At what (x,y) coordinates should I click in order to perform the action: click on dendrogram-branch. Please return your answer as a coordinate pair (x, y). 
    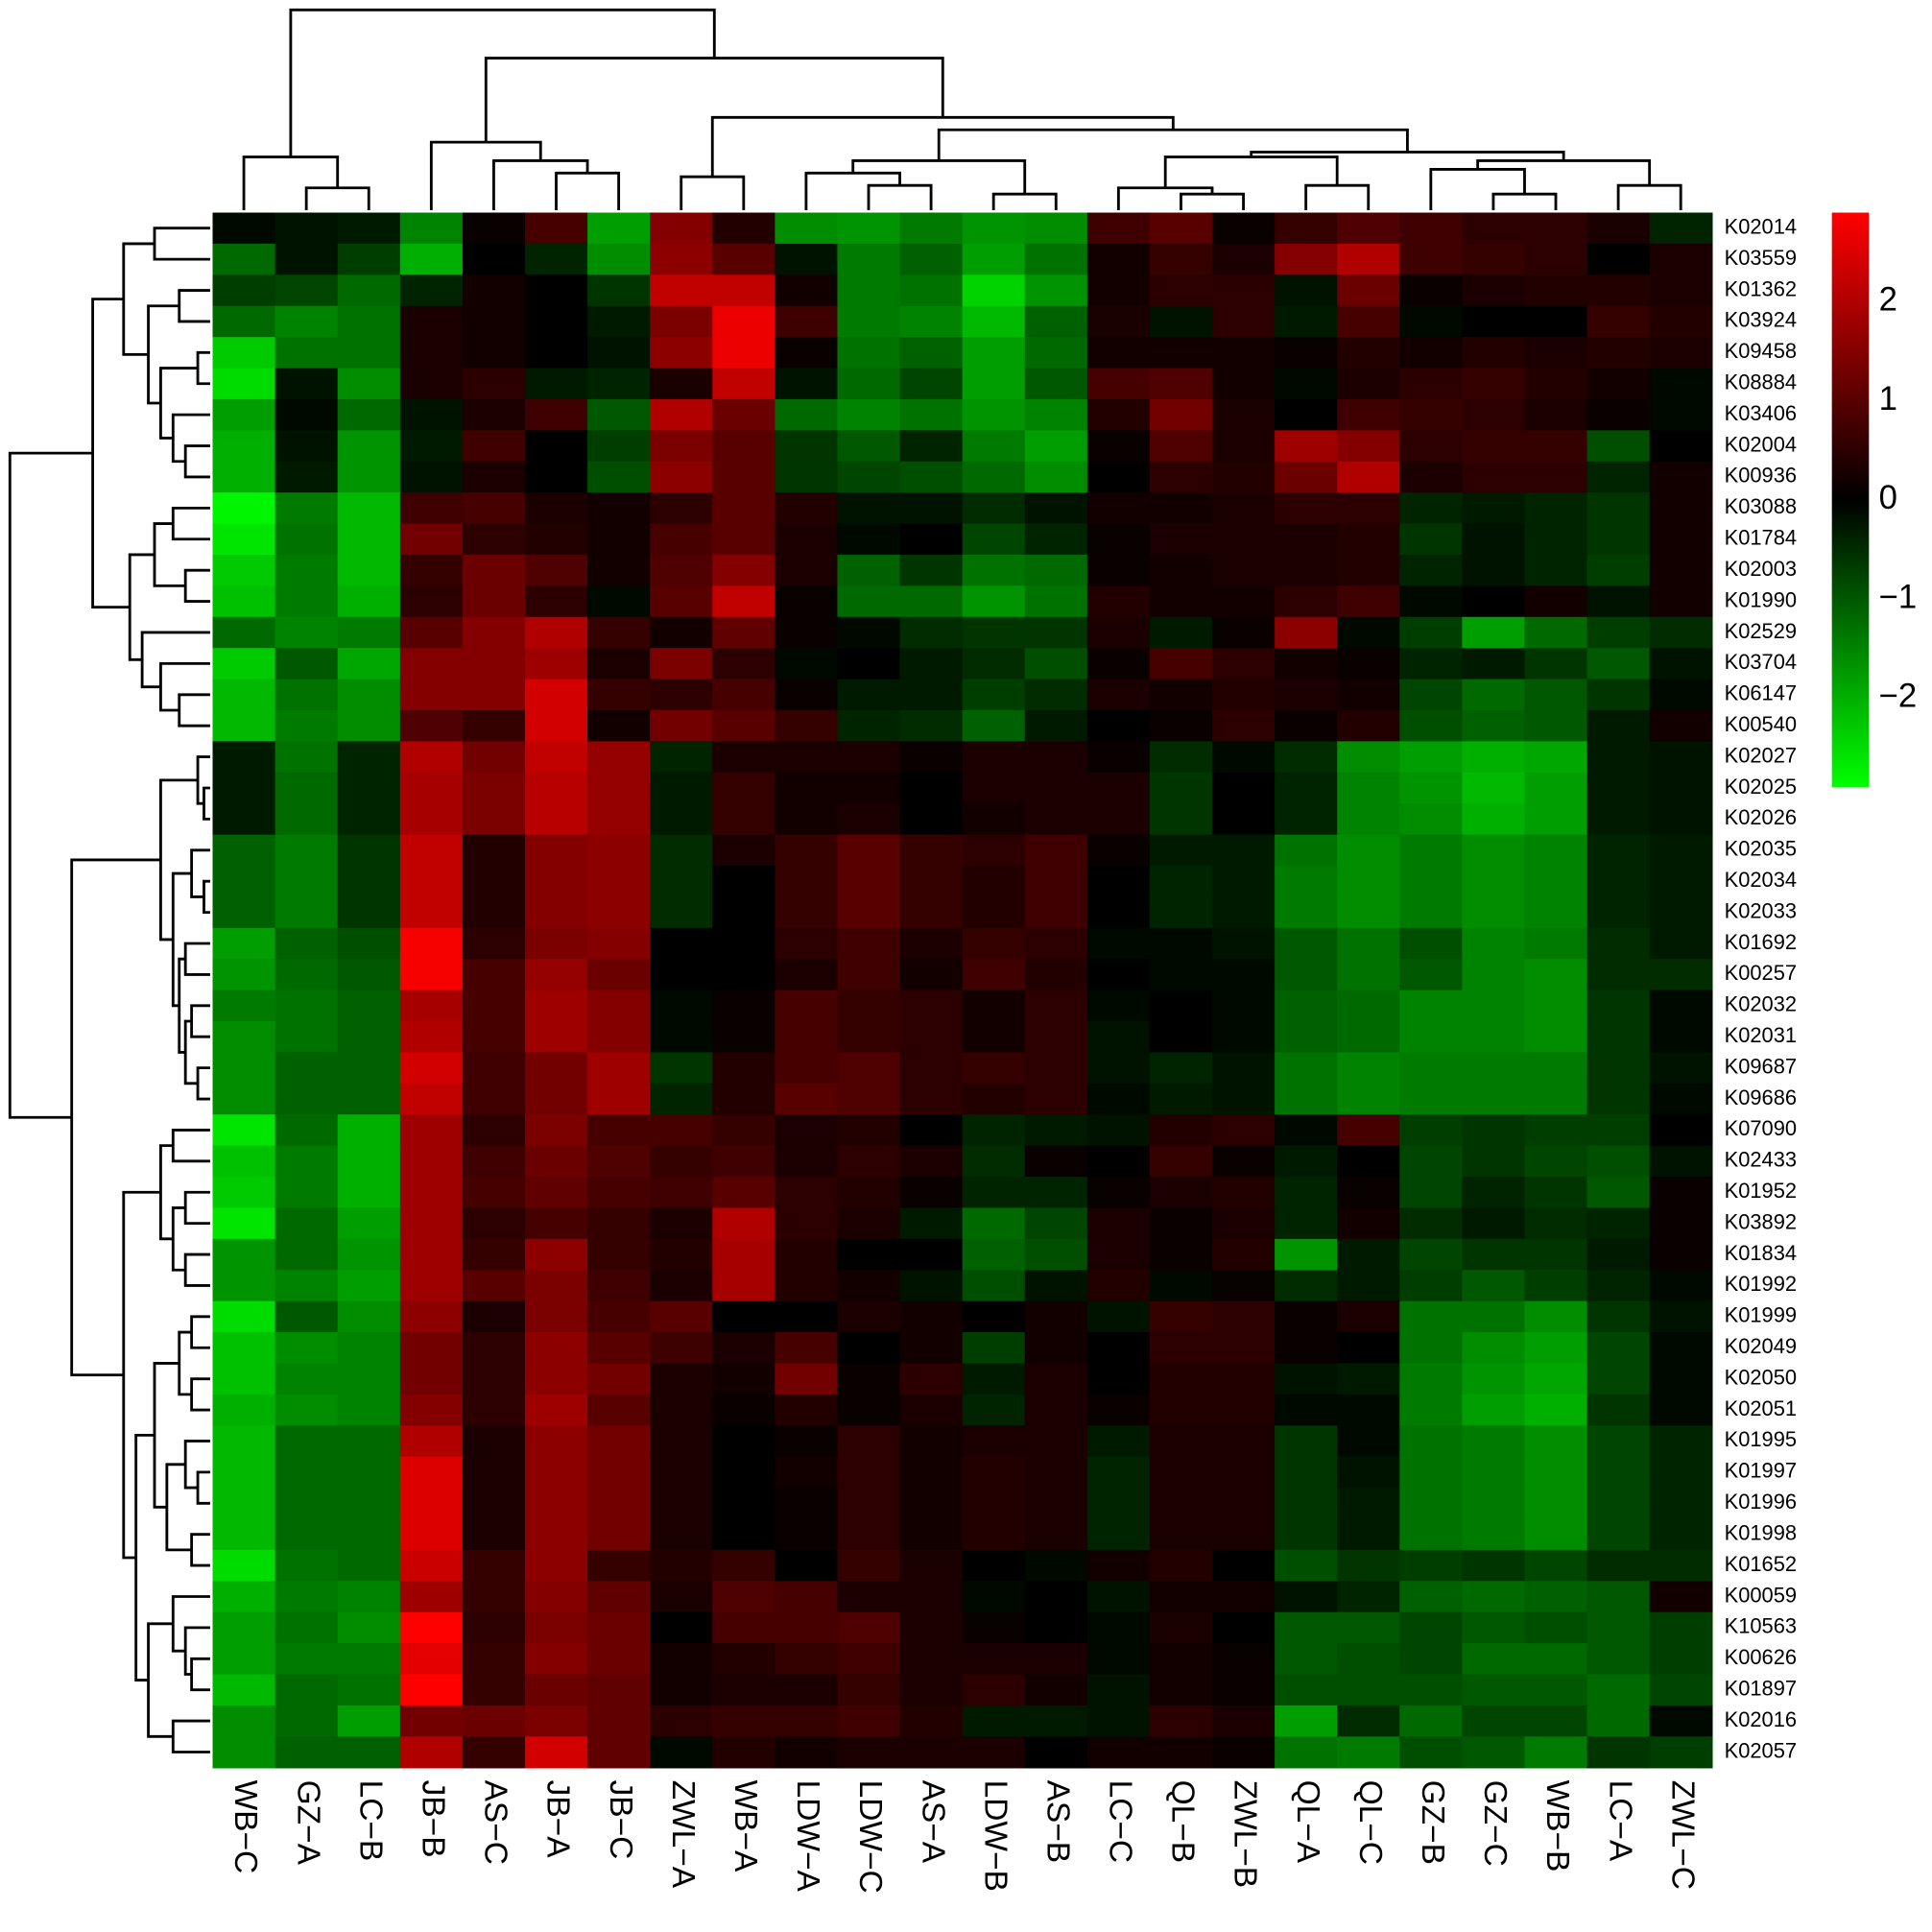
    Looking at the image, I should click on (1173, 144).